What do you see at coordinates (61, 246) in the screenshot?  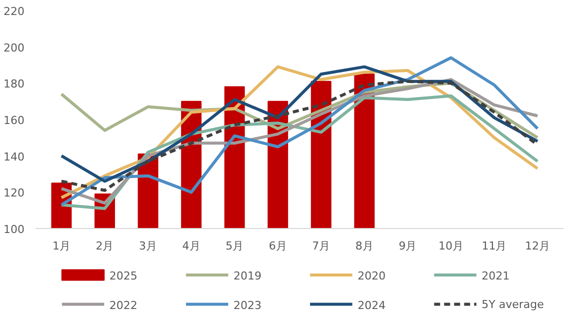 I see `x-tick-label: 1月` at bounding box center [61, 246].